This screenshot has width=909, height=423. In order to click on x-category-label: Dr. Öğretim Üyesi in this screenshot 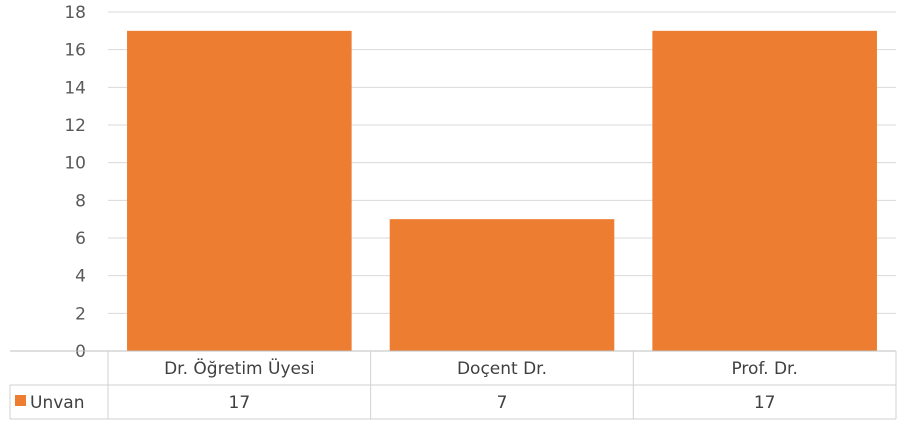, I will do `click(239, 368)`.